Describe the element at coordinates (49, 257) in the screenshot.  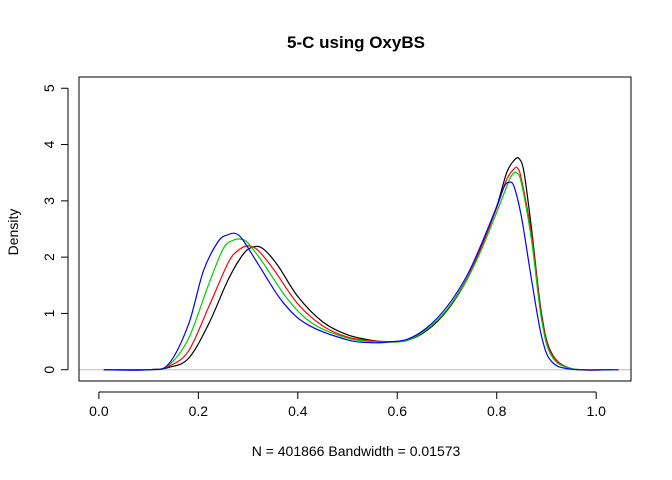
I see `y-tick-label: 2` at that location.